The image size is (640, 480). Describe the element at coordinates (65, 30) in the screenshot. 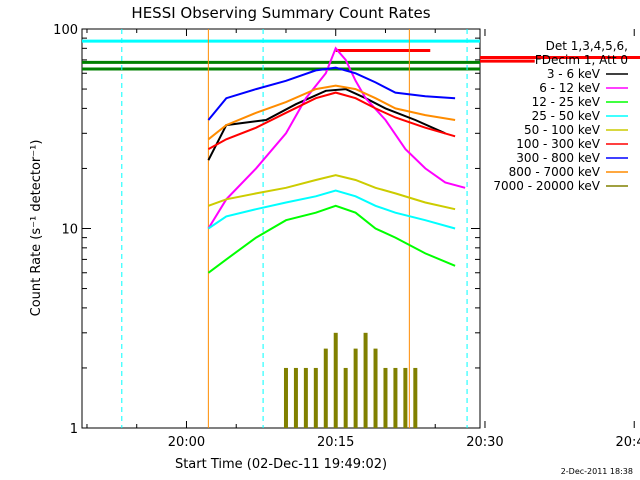

I see `y-tick-label: 100` at that location.